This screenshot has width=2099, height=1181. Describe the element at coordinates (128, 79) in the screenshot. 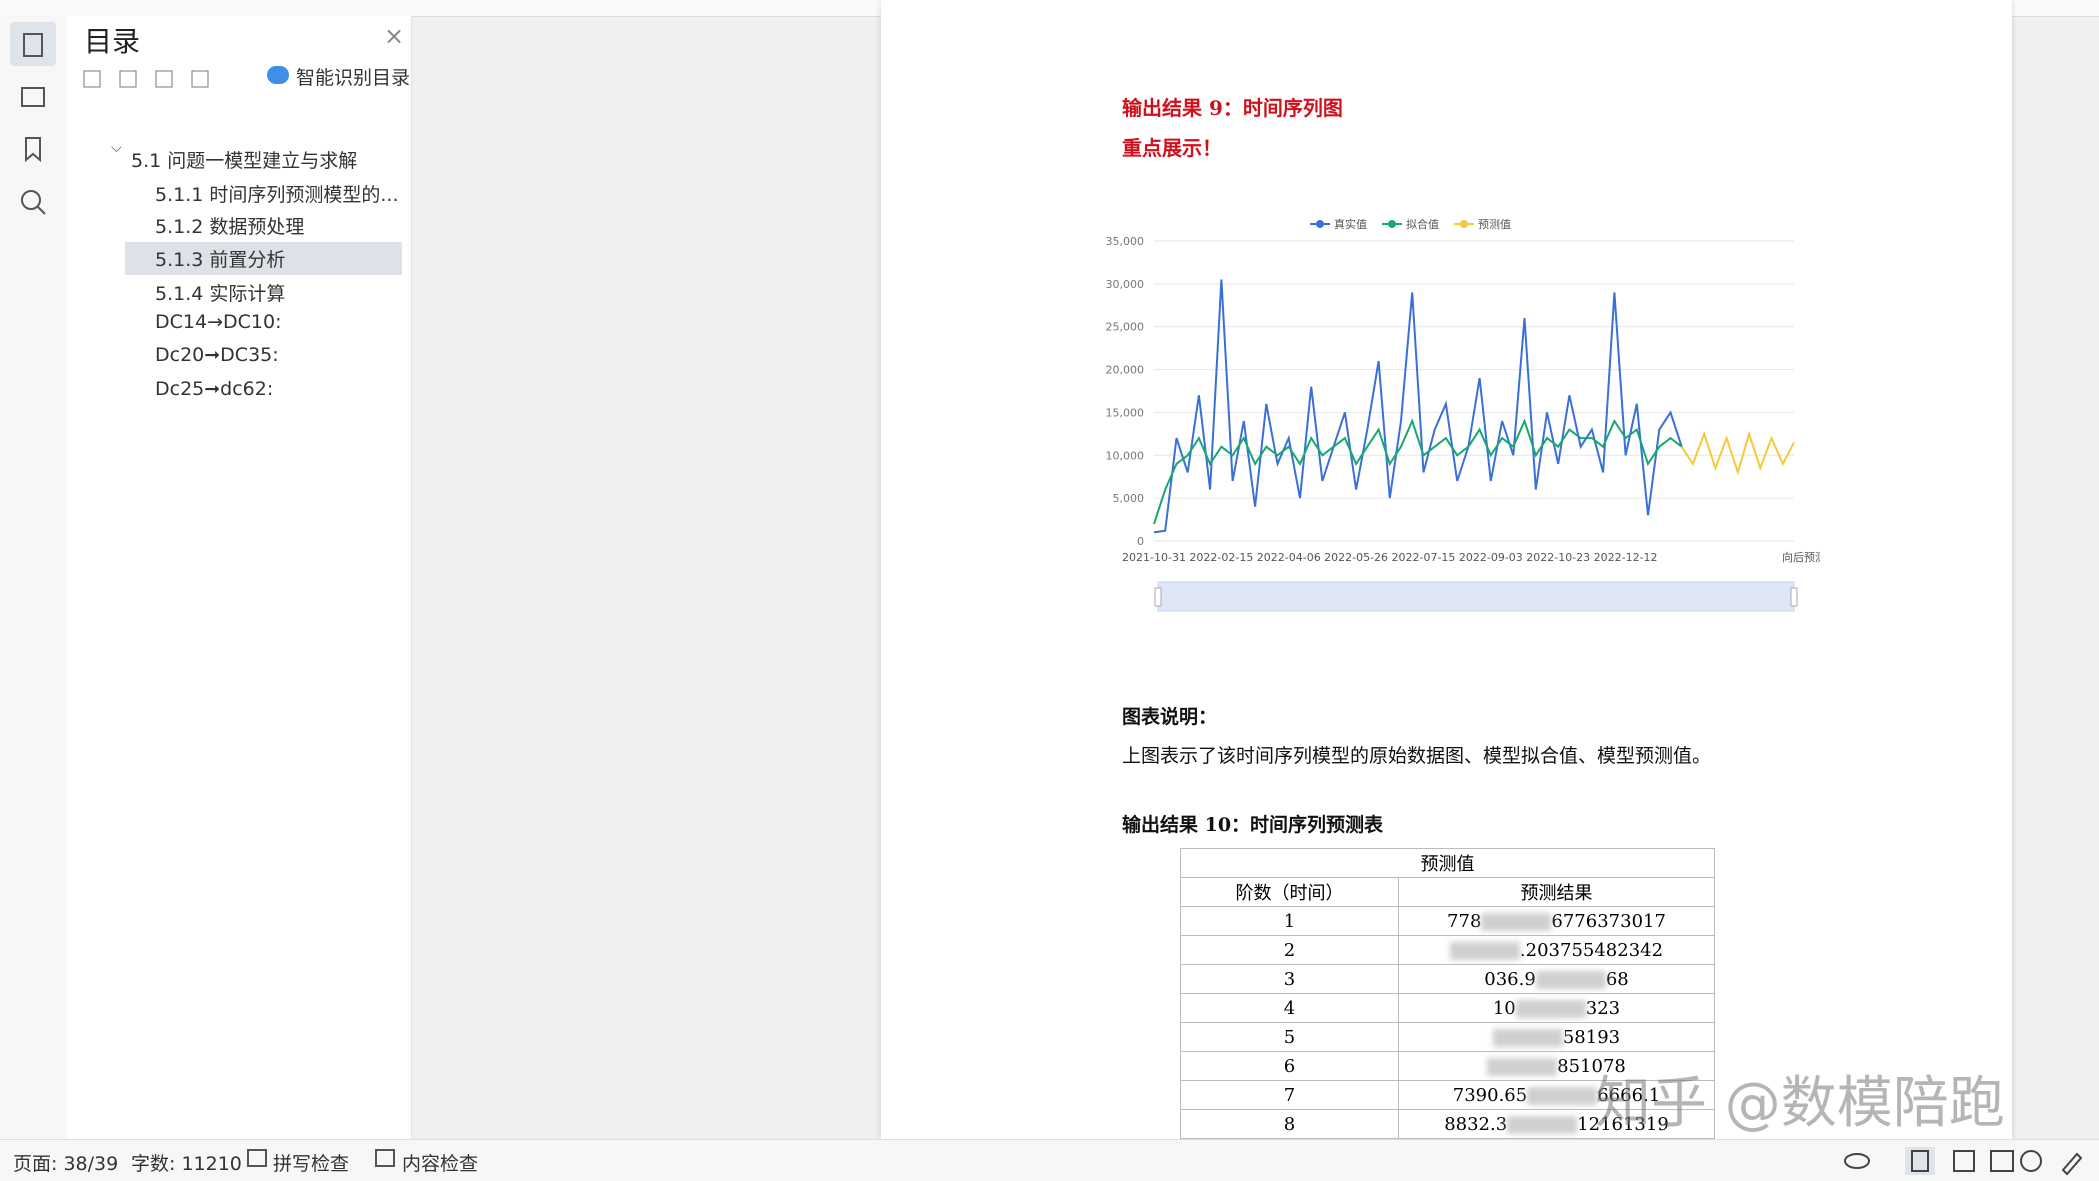

I see `expand-button` at that location.